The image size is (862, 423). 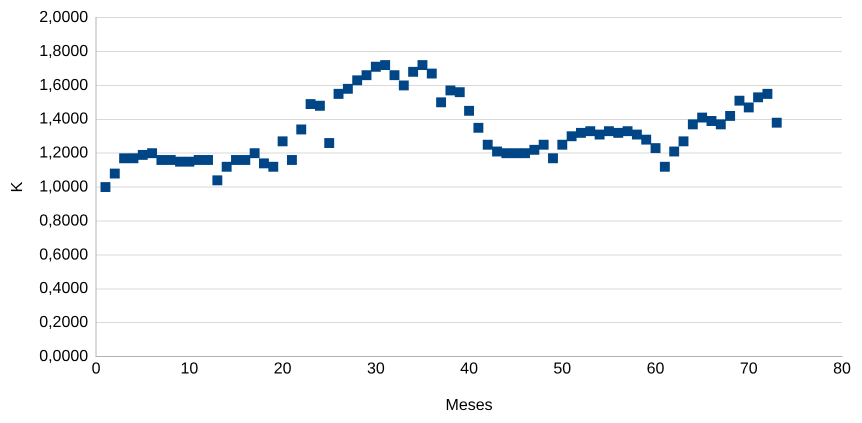 What do you see at coordinates (63, 221) in the screenshot?
I see `y-tick-label: 0,8000` at bounding box center [63, 221].